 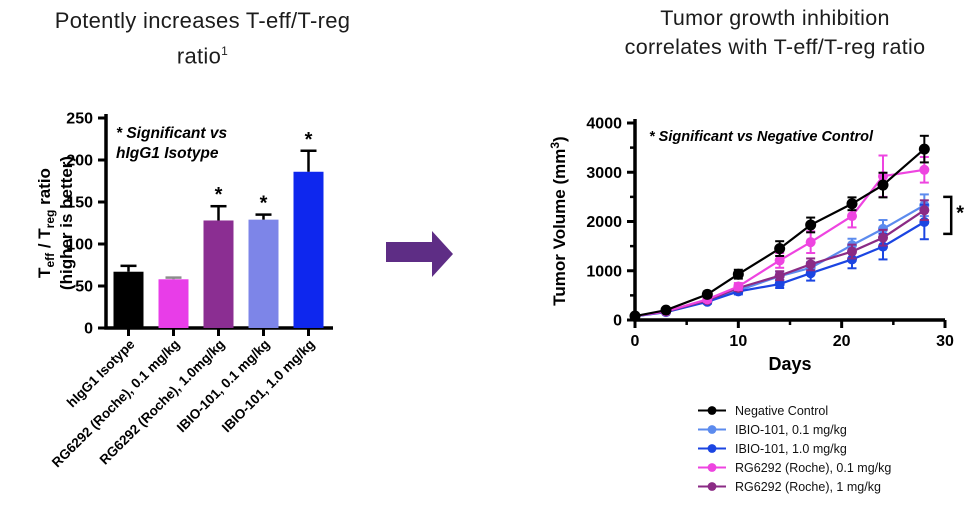 What do you see at coordinates (66, 223) in the screenshot?
I see `bar-ylabel-line2: (higher is better)` at bounding box center [66, 223].